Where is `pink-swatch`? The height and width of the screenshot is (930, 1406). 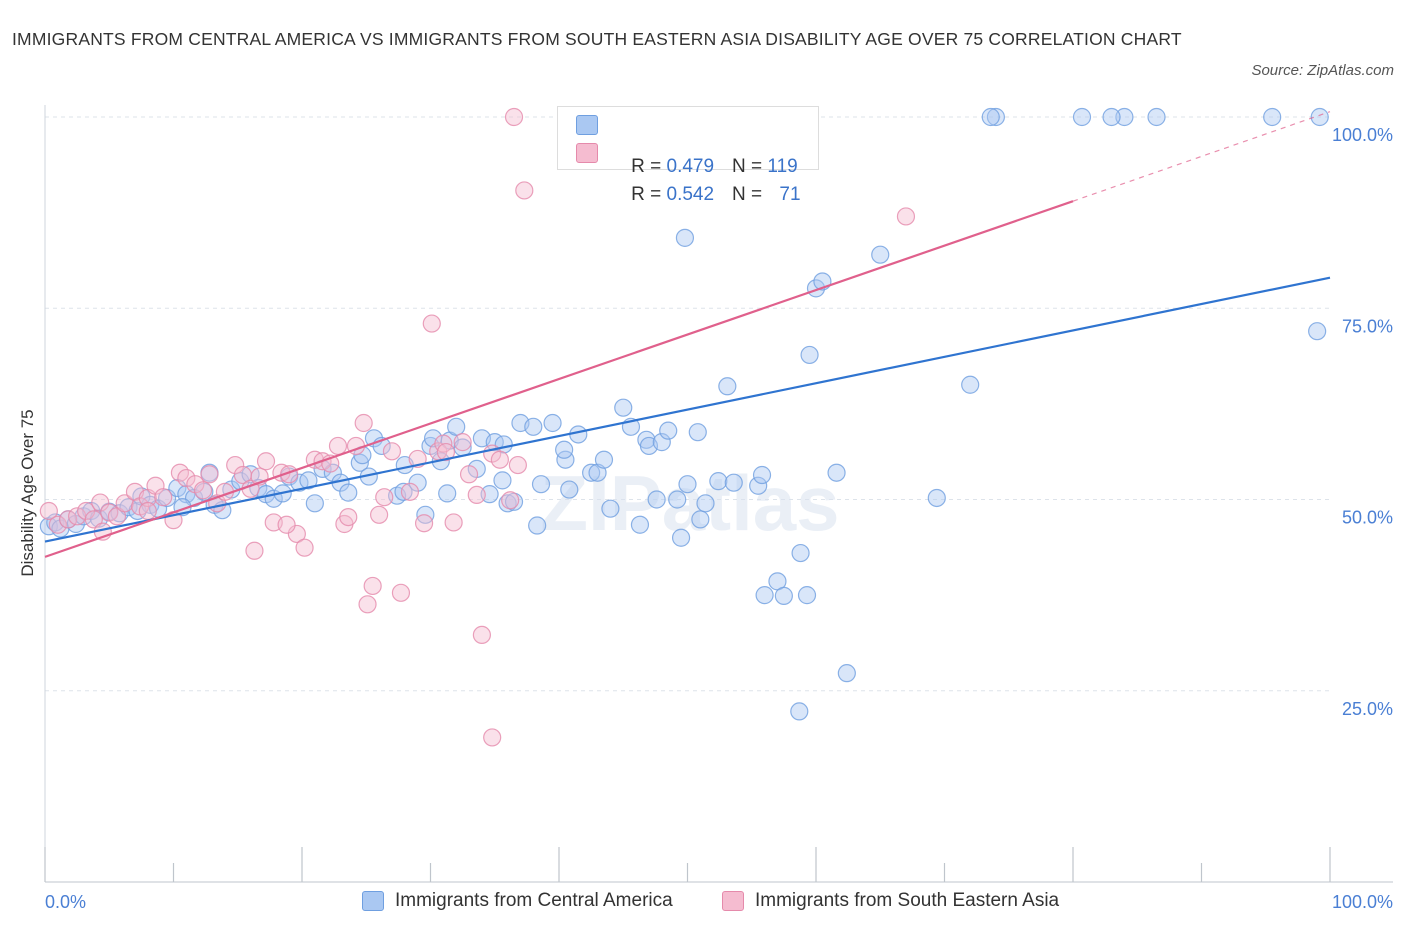
pink-swatch is located at coordinates (587, 153).